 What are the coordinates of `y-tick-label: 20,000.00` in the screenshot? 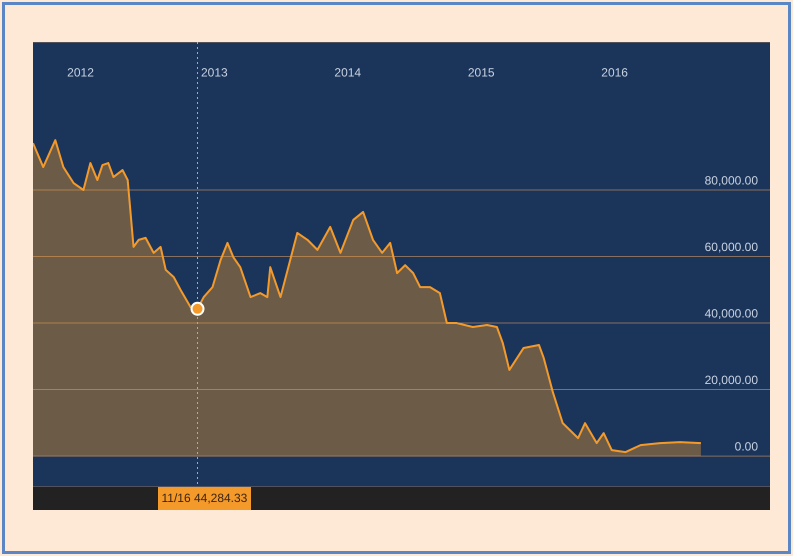 It's located at (731, 379).